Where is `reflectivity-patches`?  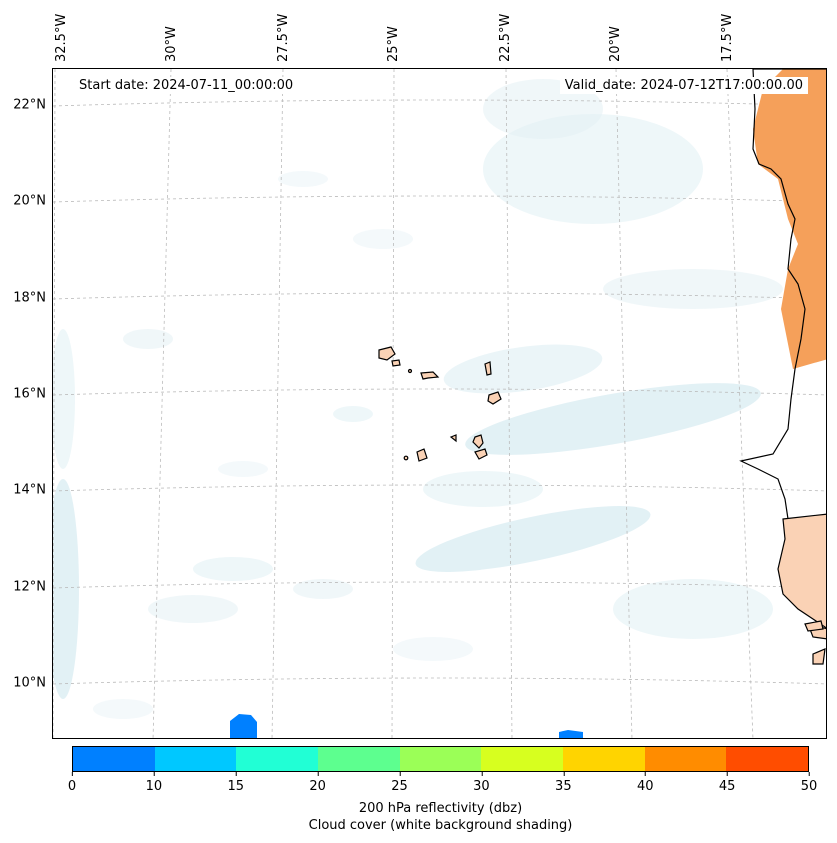 reflectivity-patches is located at coordinates (406, 726).